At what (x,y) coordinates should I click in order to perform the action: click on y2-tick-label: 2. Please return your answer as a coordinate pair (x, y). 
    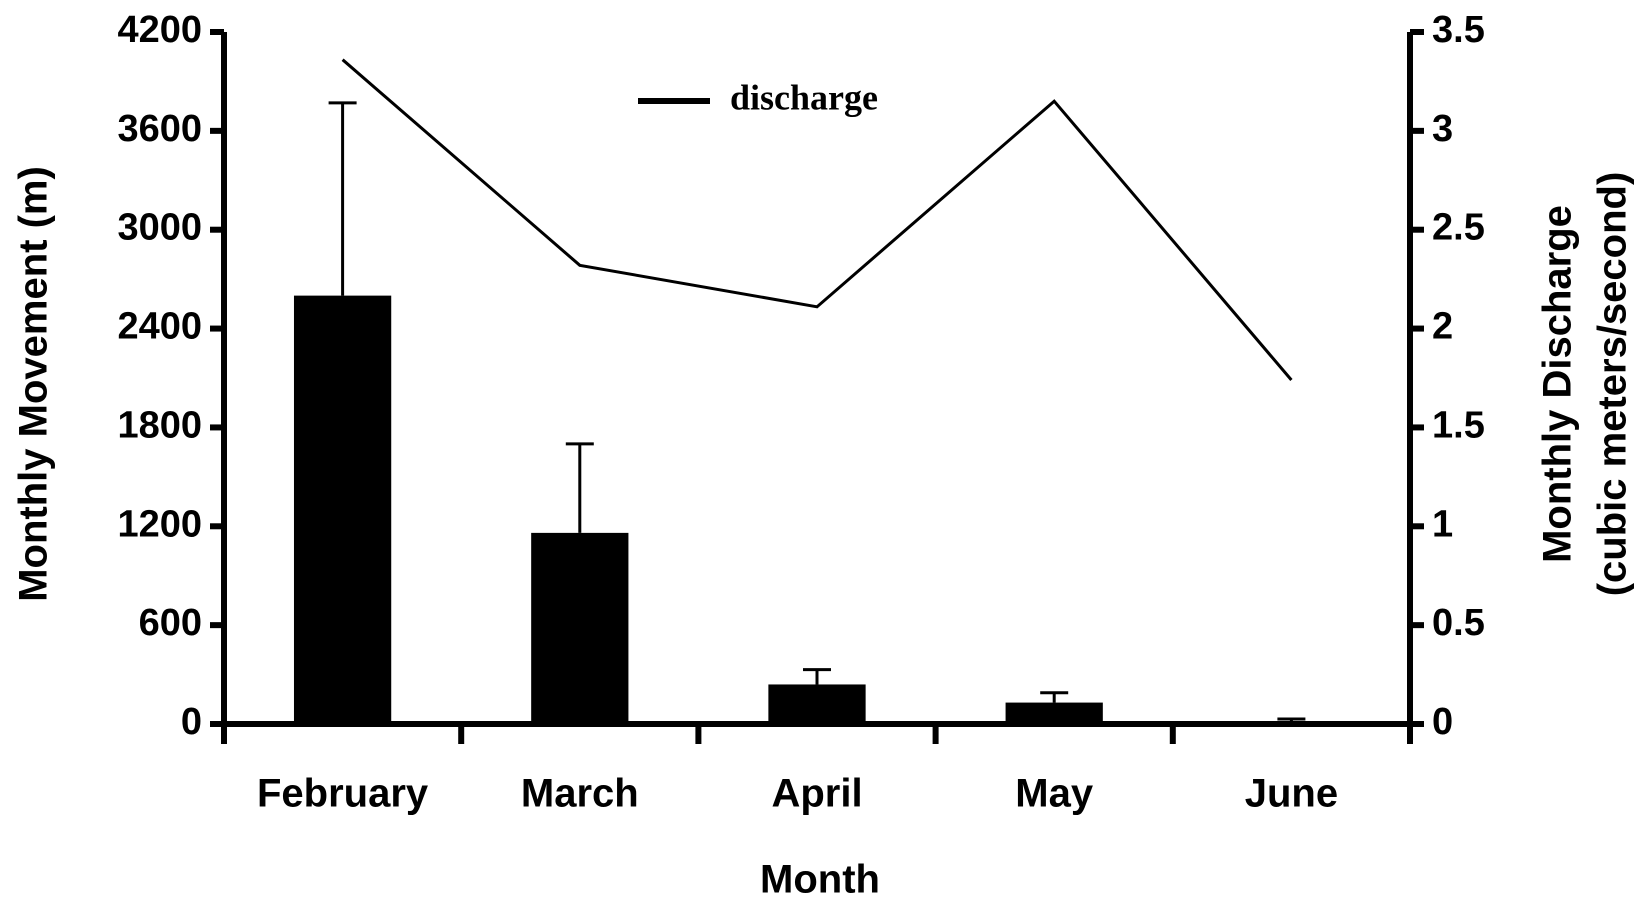
    Looking at the image, I should click on (1442, 327).